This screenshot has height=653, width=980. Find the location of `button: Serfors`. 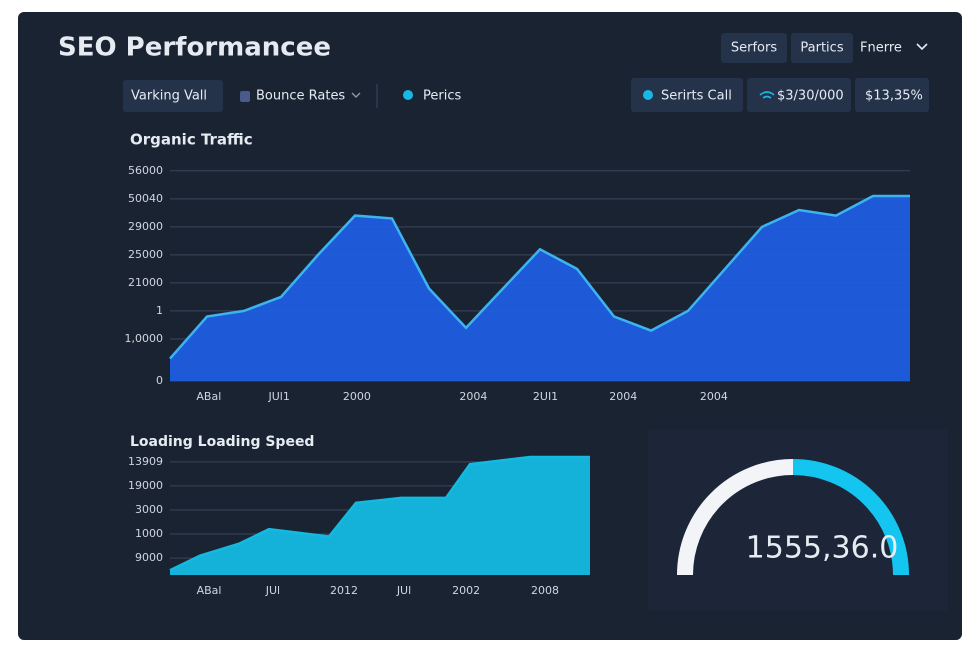

button: Serfors is located at coordinates (754, 48).